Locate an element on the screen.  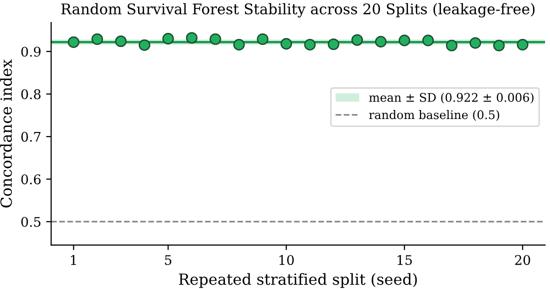
x-tick-label: 20 is located at coordinates (522, 260).